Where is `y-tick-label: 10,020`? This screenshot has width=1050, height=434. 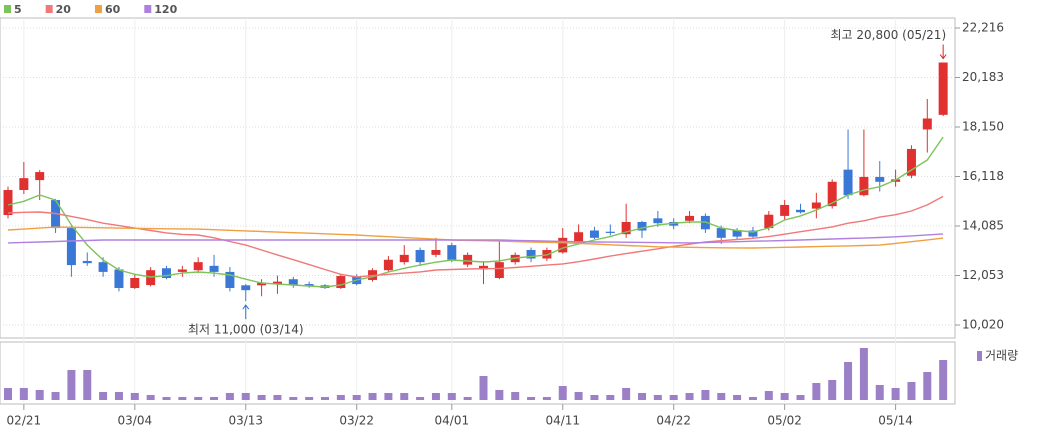
y-tick-label: 10,020 is located at coordinates (983, 324).